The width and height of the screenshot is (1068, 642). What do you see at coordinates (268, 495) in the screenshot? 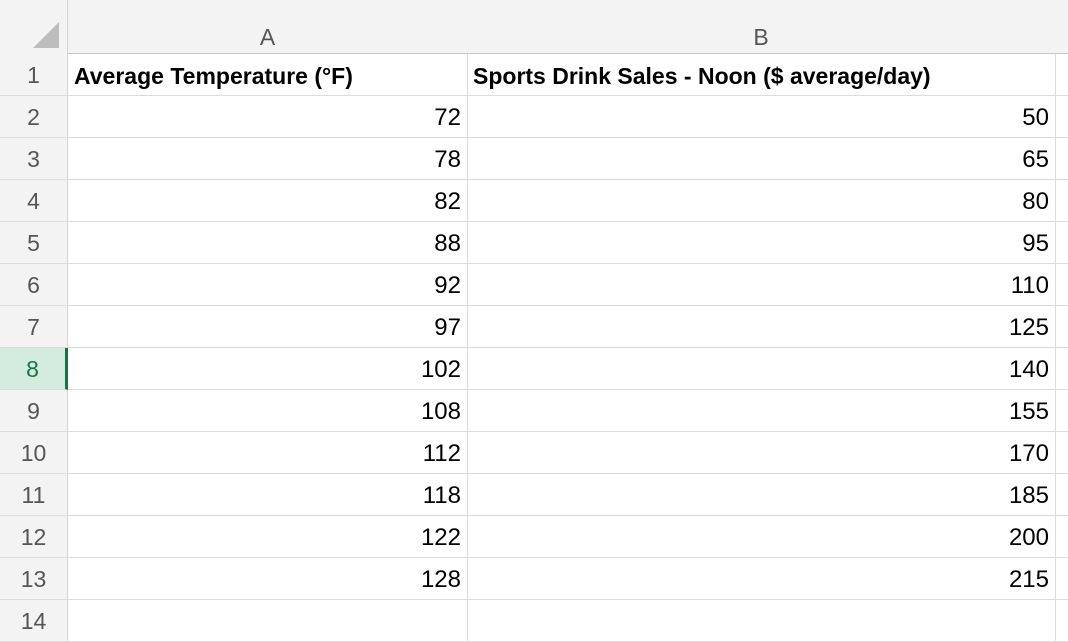
I see `cell-a11: 118` at bounding box center [268, 495].